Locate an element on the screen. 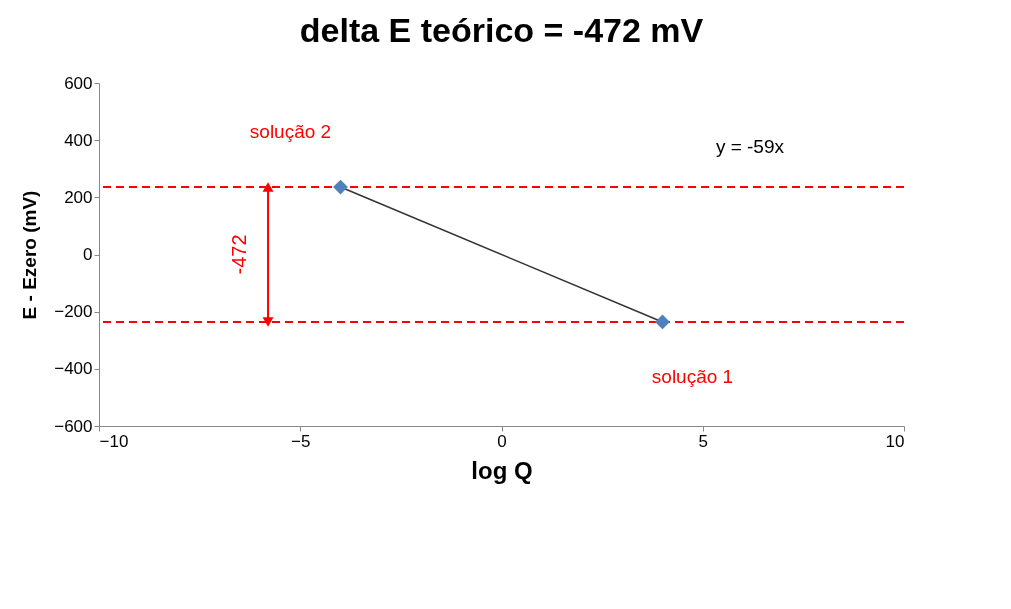 The height and width of the screenshot is (609, 1011). x-tick-label: −5 is located at coordinates (301, 441).